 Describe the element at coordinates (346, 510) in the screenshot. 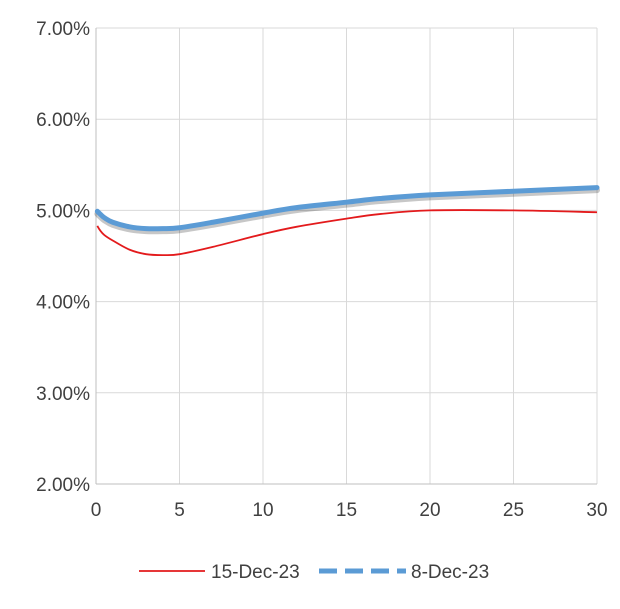

I see `x-tick-label: 15` at that location.